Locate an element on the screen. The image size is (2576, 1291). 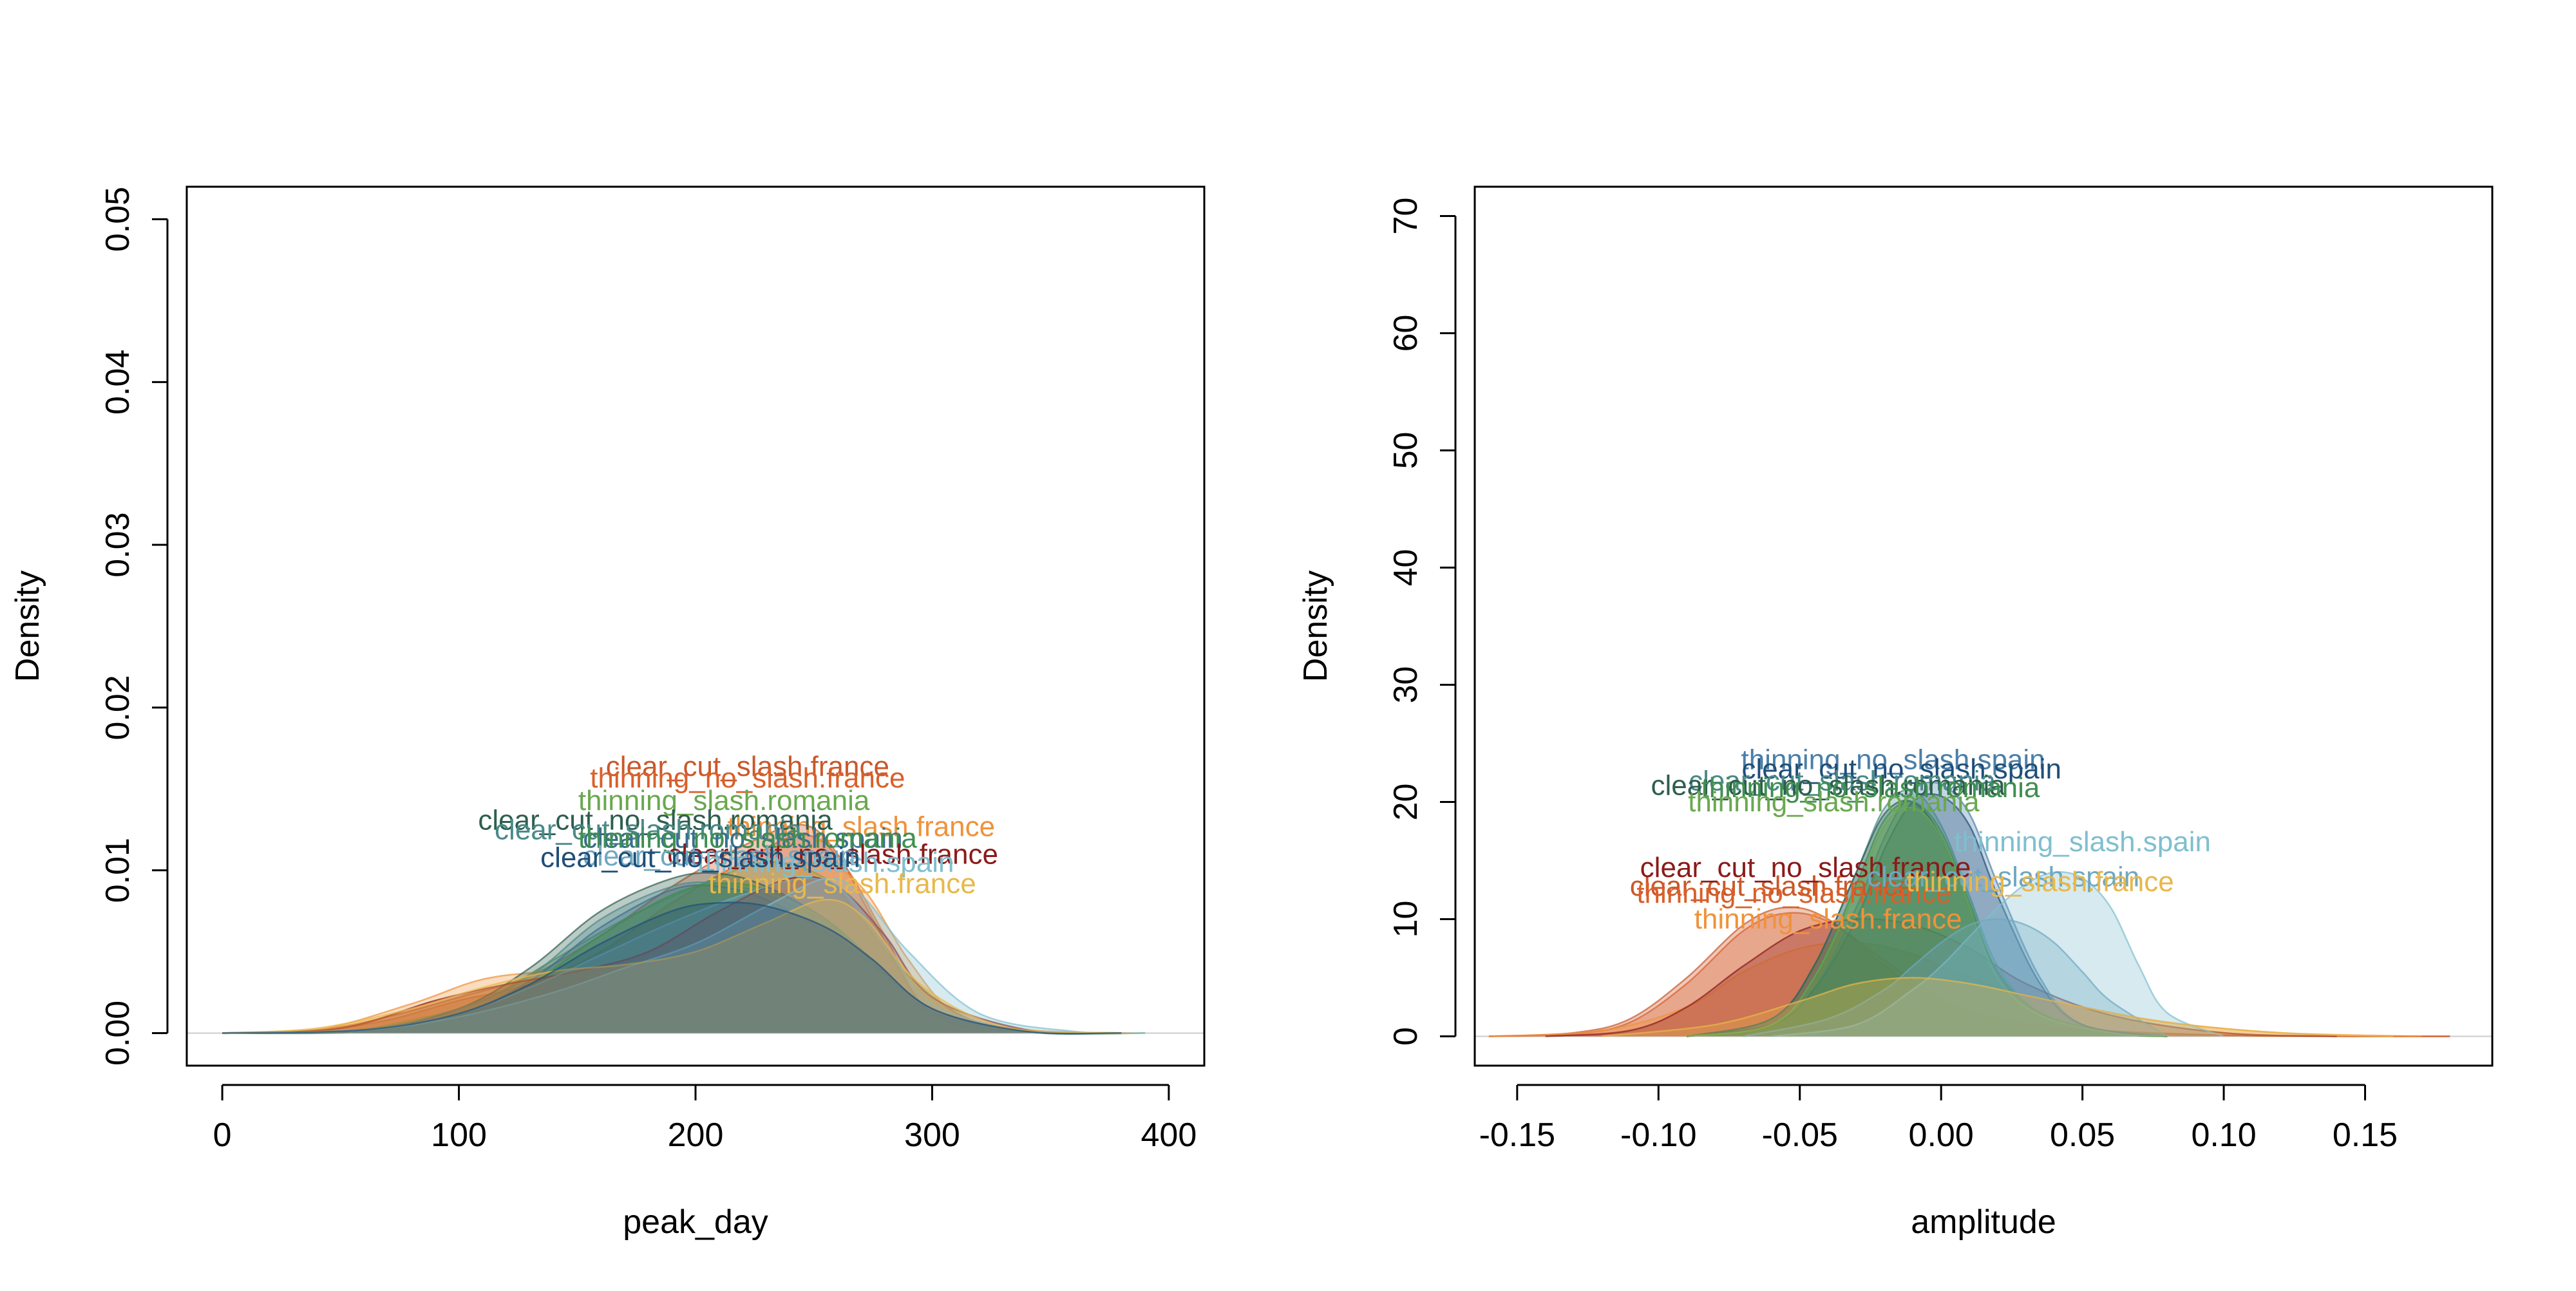
y-tick-label: 20 is located at coordinates (1406, 802).